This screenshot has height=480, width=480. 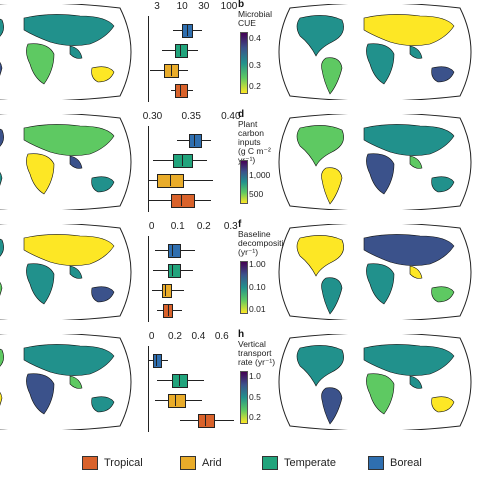 I want to click on box-temperate, so click(x=183, y=161).